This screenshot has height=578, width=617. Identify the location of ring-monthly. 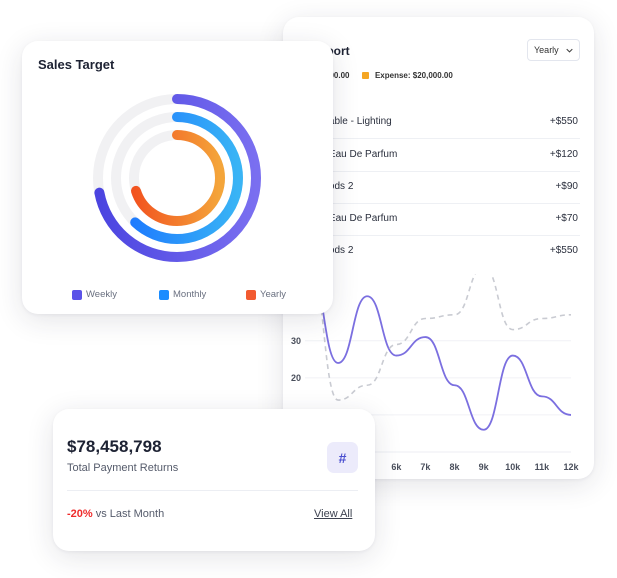
(177, 178).